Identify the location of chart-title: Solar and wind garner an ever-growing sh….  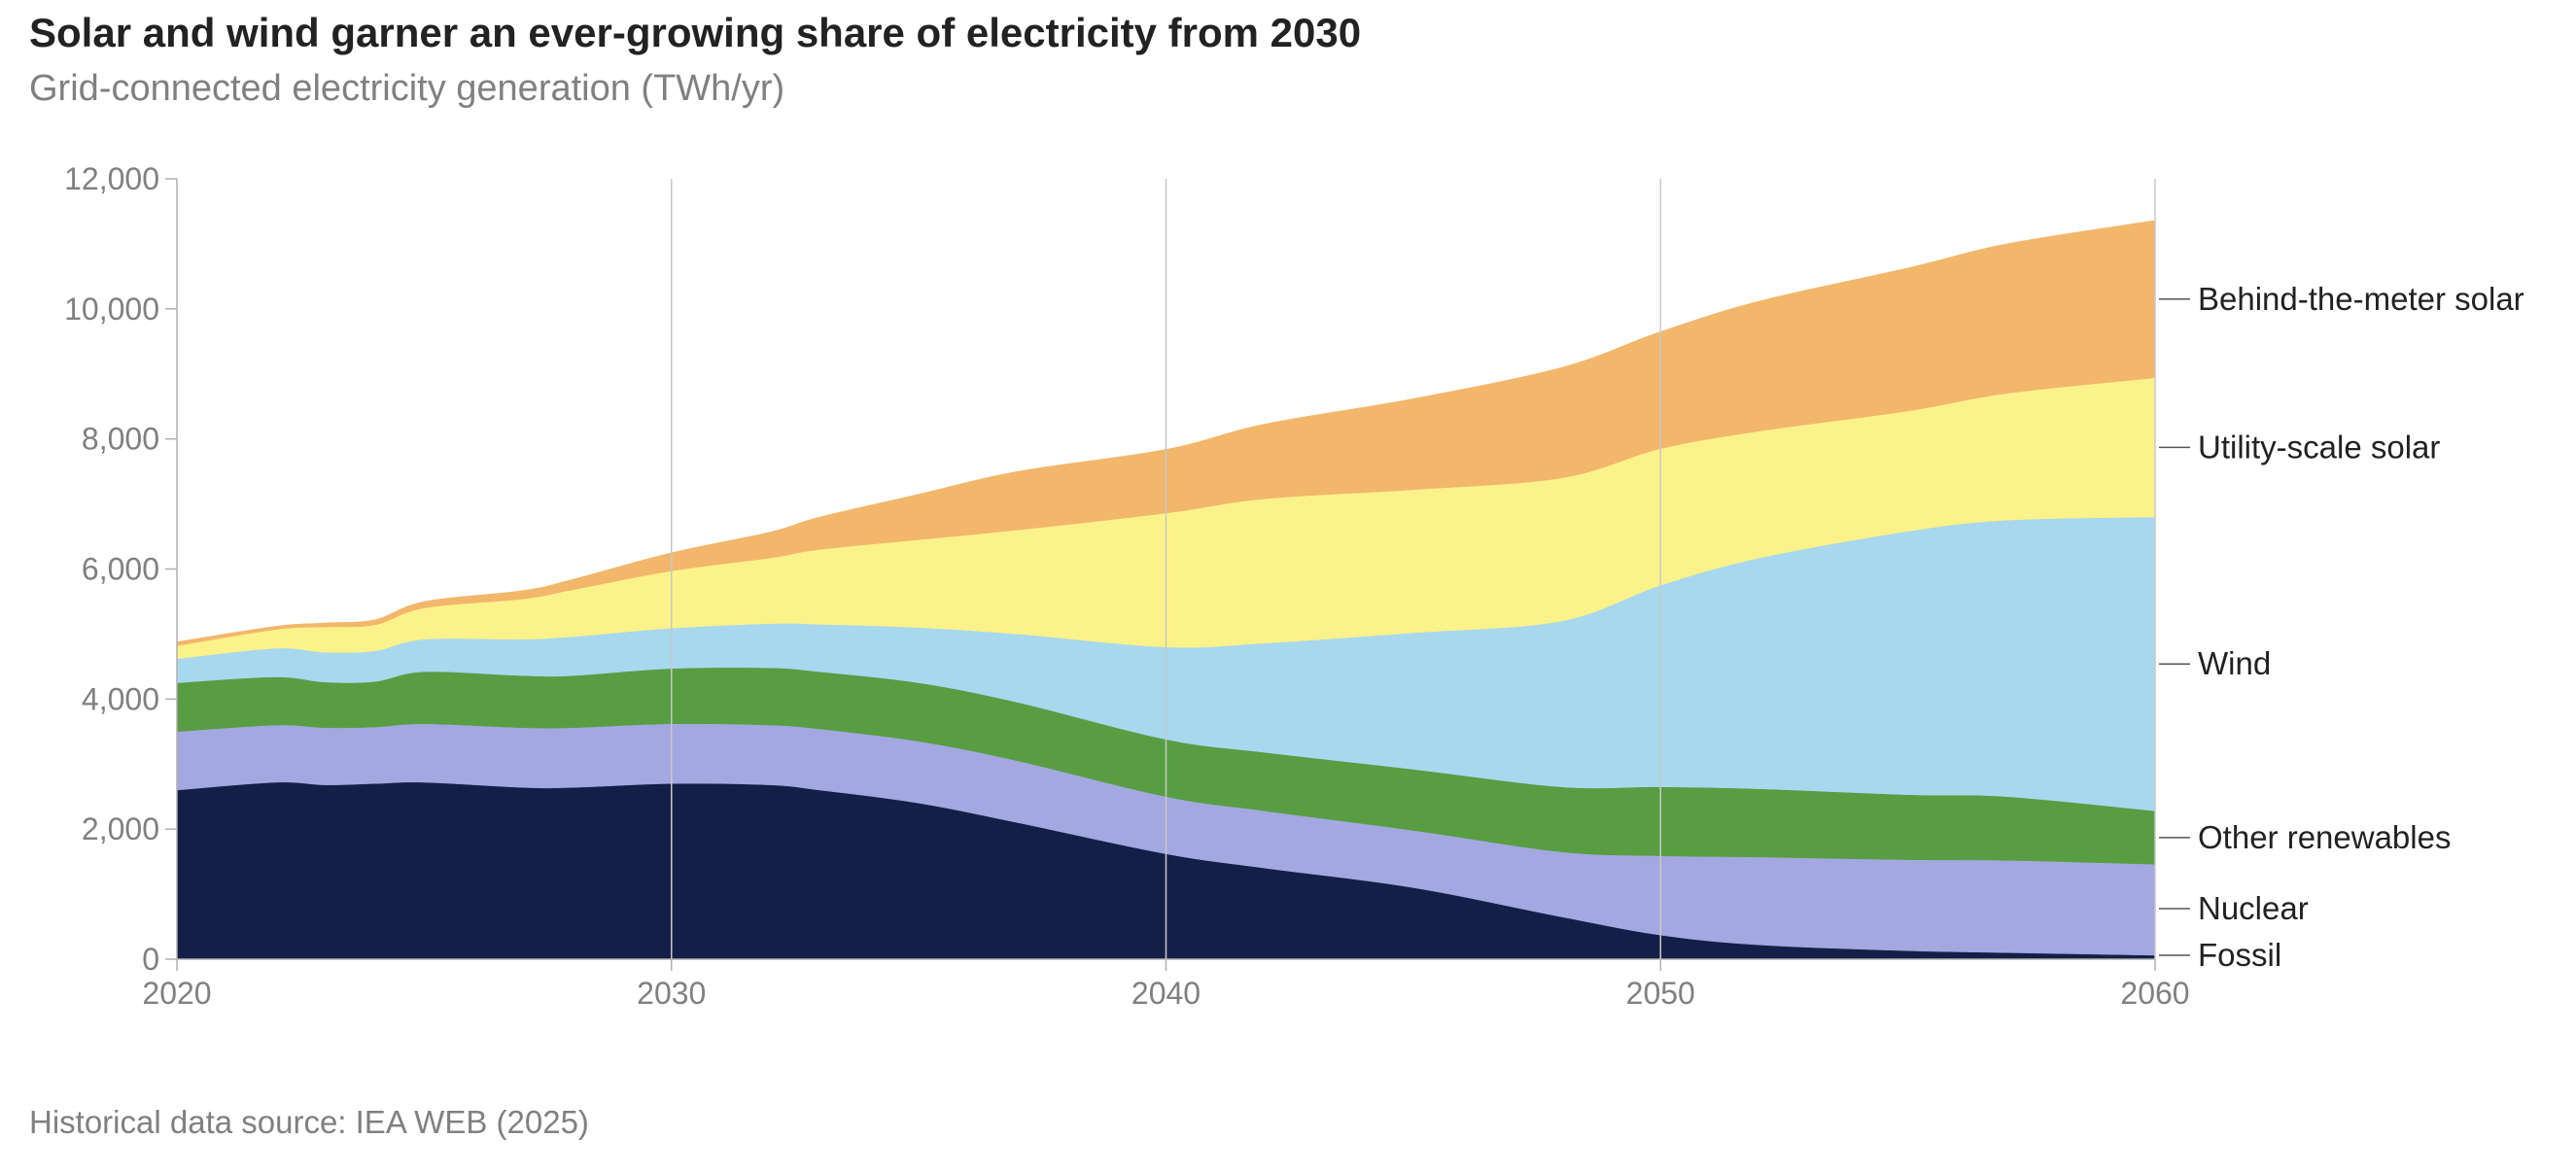
(695, 32).